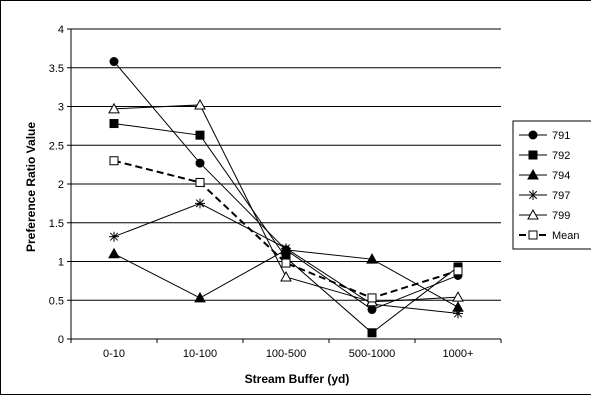 This screenshot has width=591, height=399. I want to click on legend-label-799: 799, so click(561, 216).